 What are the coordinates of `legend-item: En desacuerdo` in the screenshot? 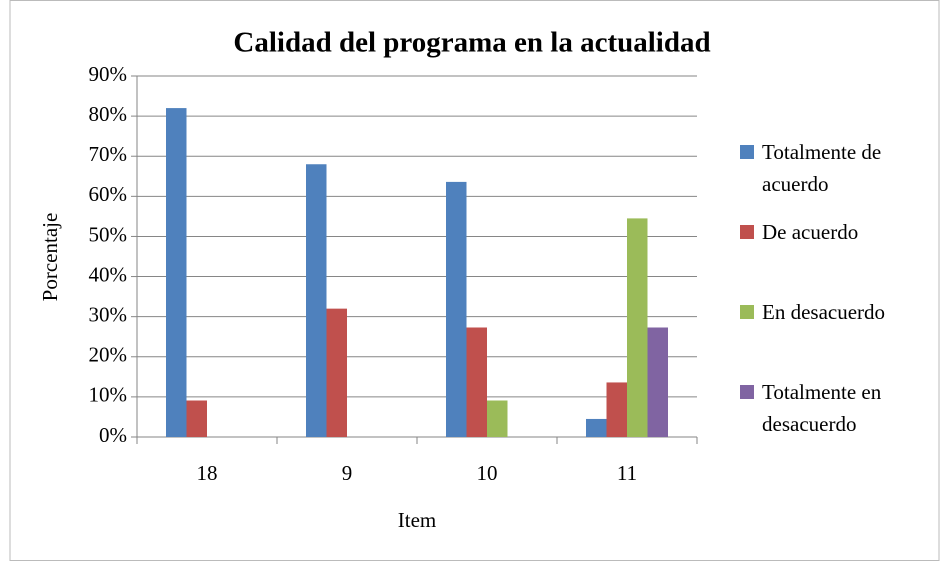 It's located at (835, 336).